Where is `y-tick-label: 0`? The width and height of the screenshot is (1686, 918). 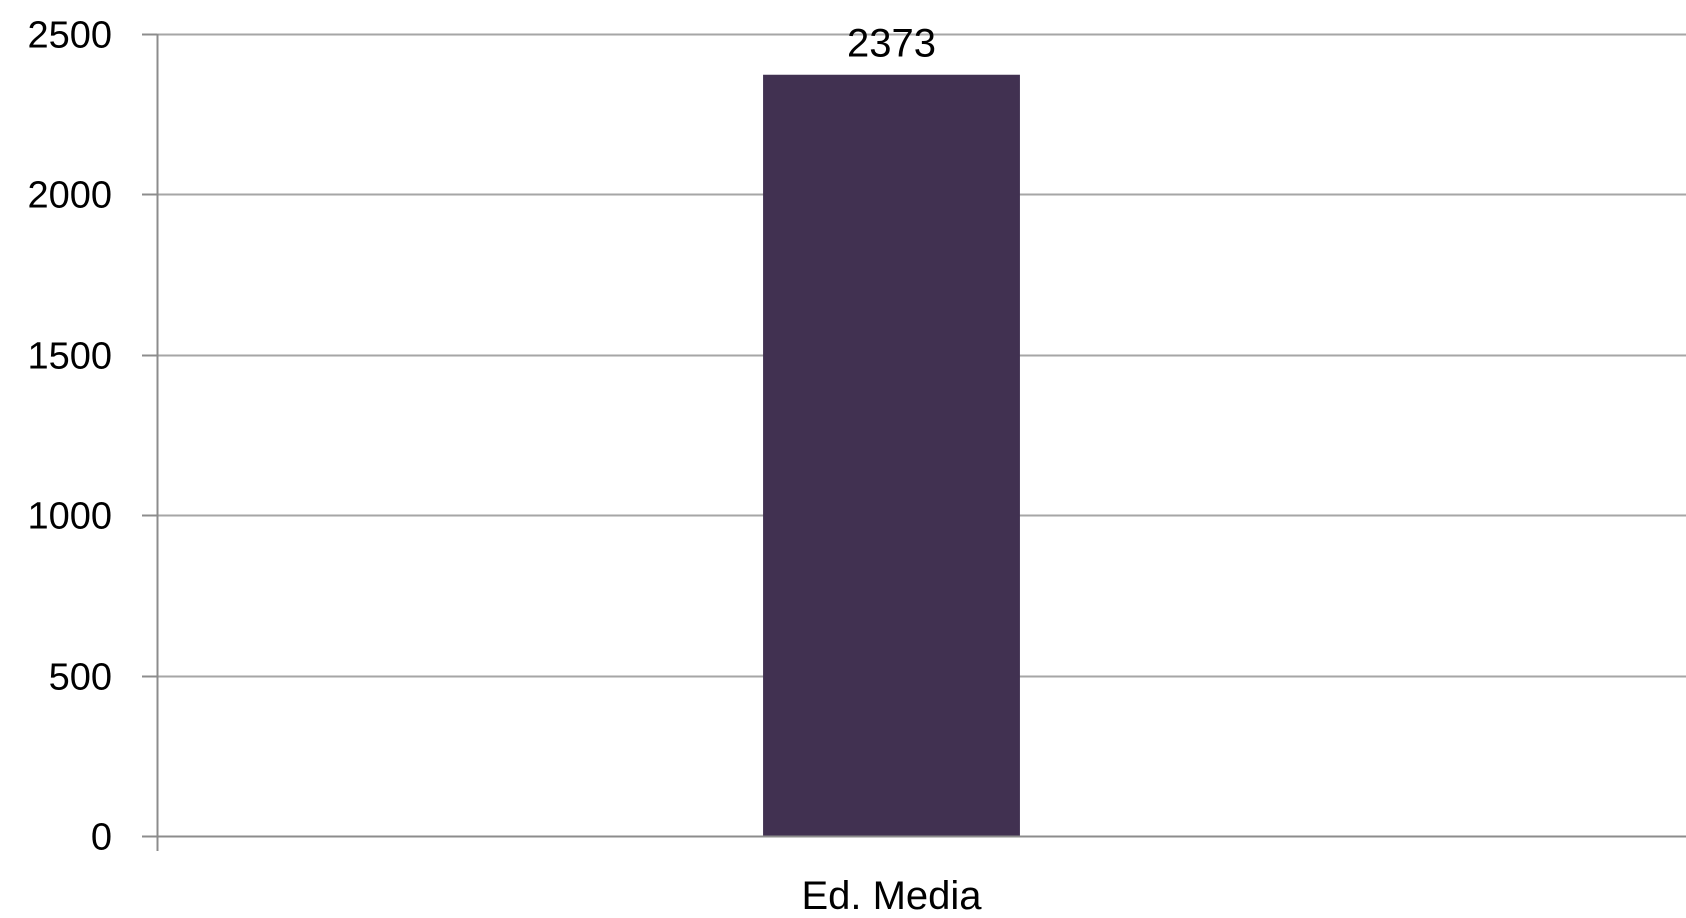 y-tick-label: 0 is located at coordinates (101, 838).